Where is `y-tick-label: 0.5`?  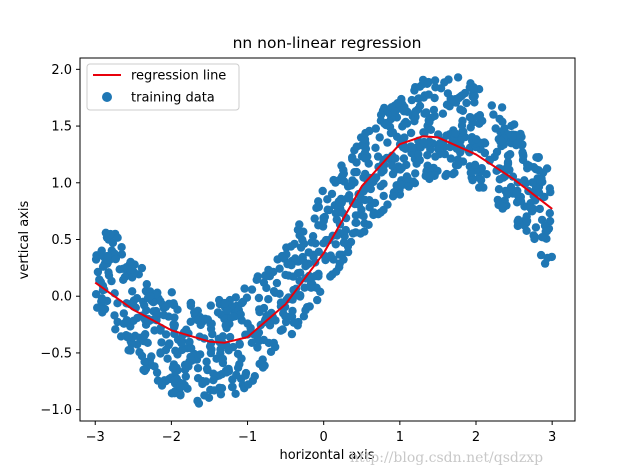
y-tick-label: 0.5 is located at coordinates (61, 240).